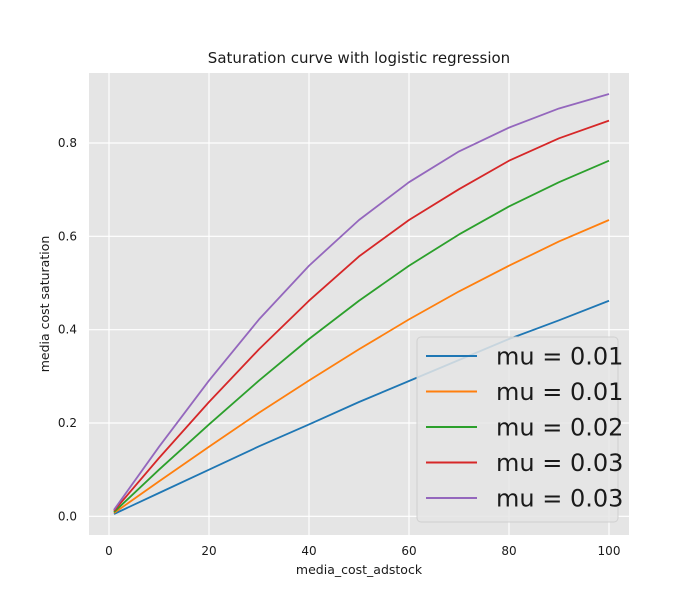  What do you see at coordinates (508, 551) in the screenshot?
I see `x-tick-label: 80` at bounding box center [508, 551].